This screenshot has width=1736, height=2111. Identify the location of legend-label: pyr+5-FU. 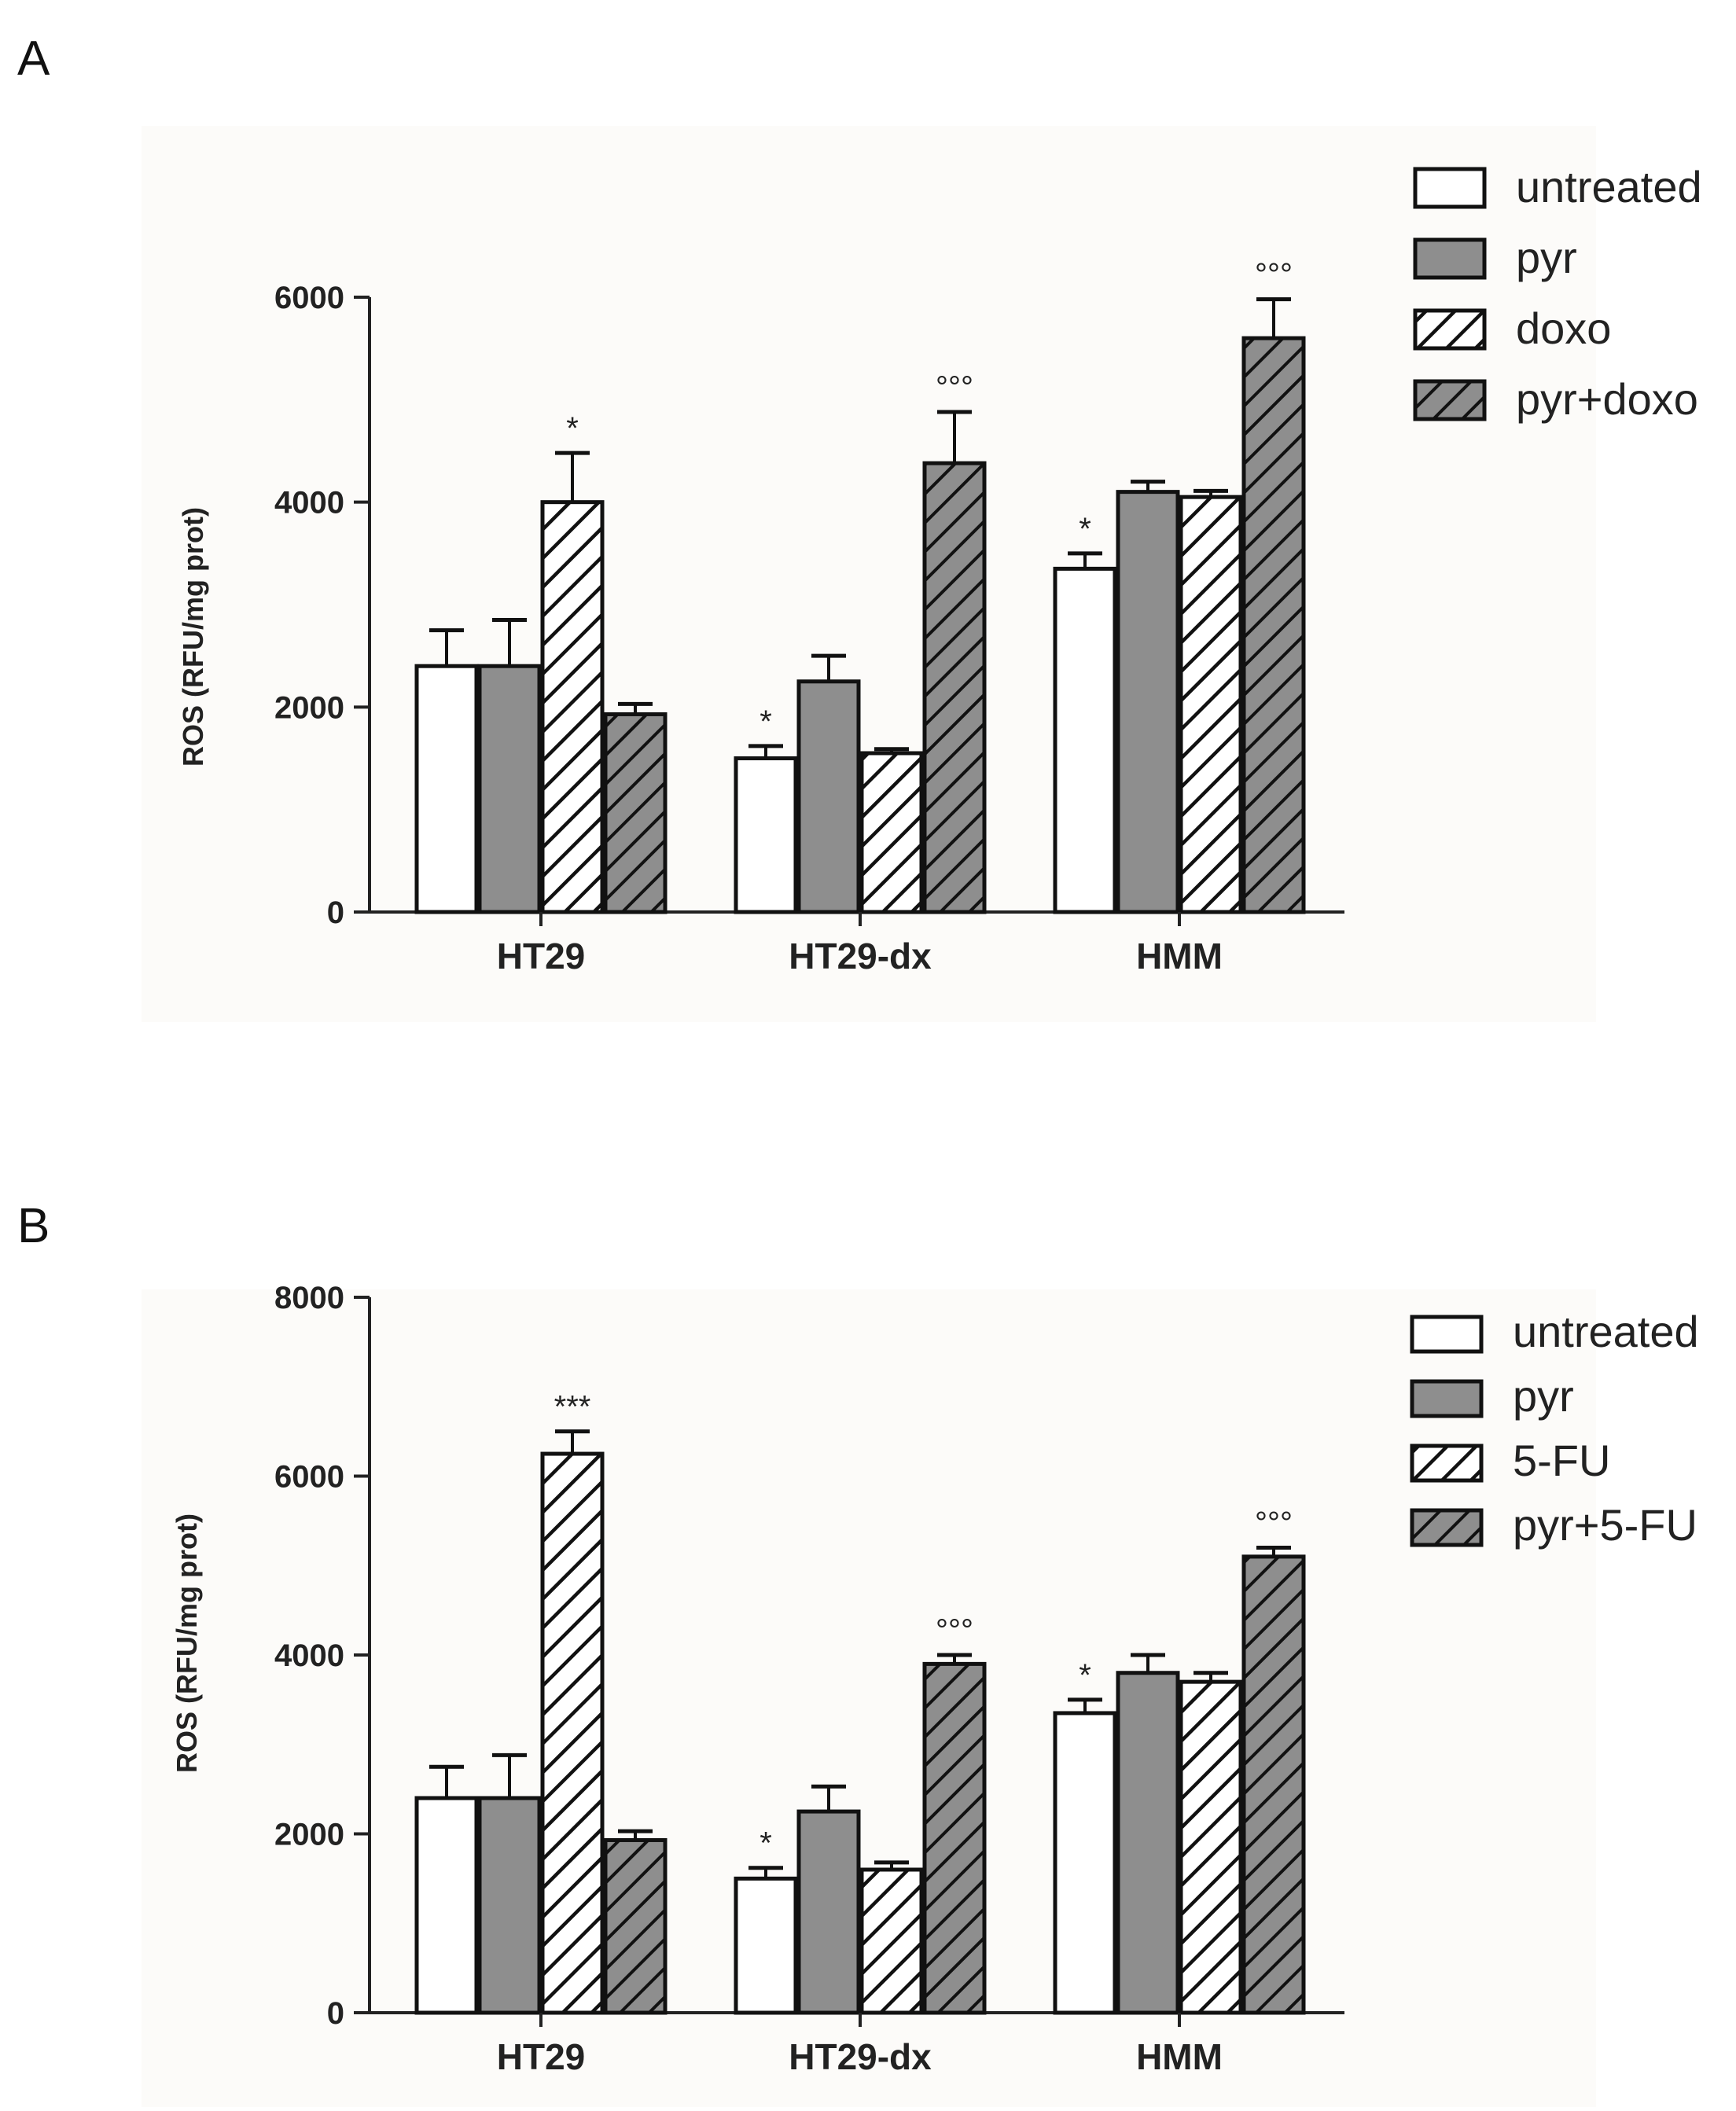
(1605, 1525).